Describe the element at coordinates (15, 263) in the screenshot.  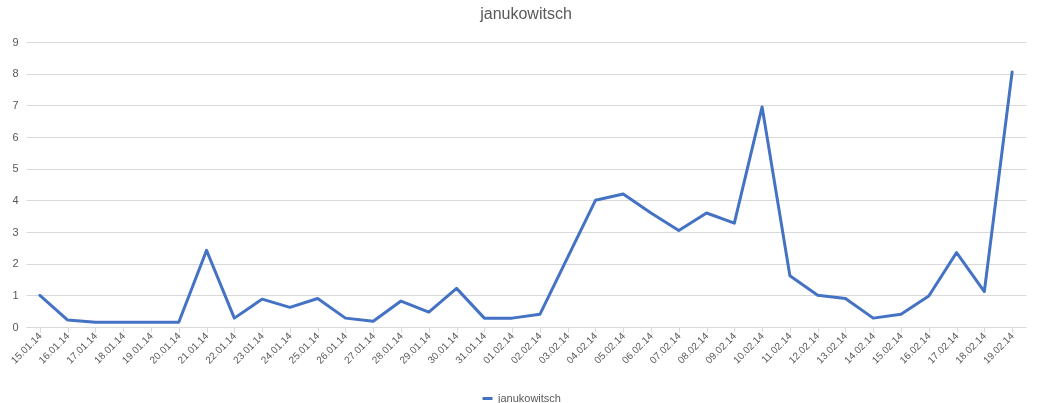
I see `y-tick-label: 2` at that location.